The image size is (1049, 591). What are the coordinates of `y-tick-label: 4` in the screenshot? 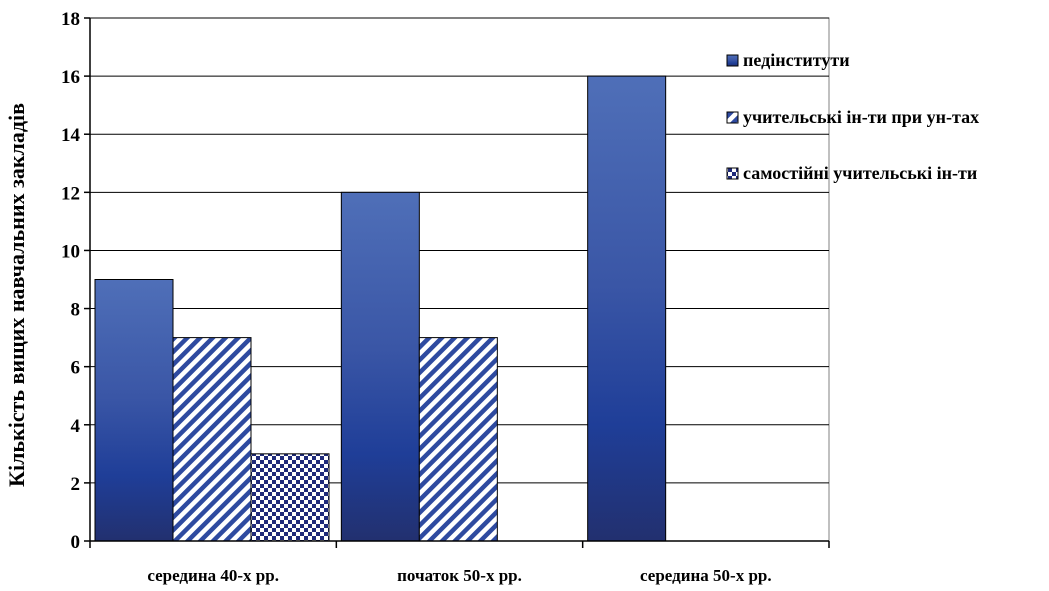 It's located at (76, 426).